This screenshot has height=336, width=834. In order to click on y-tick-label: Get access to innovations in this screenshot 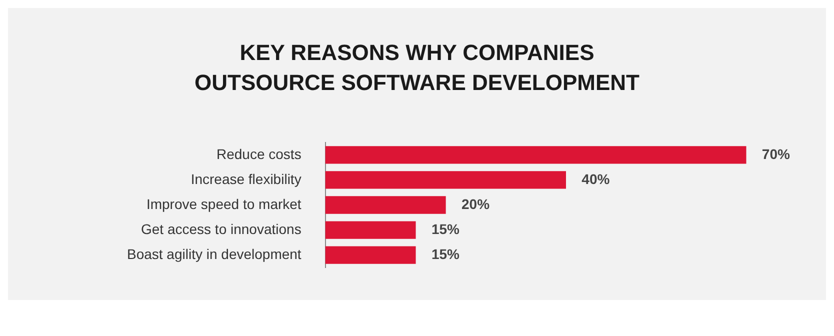, I will do `click(221, 228)`.